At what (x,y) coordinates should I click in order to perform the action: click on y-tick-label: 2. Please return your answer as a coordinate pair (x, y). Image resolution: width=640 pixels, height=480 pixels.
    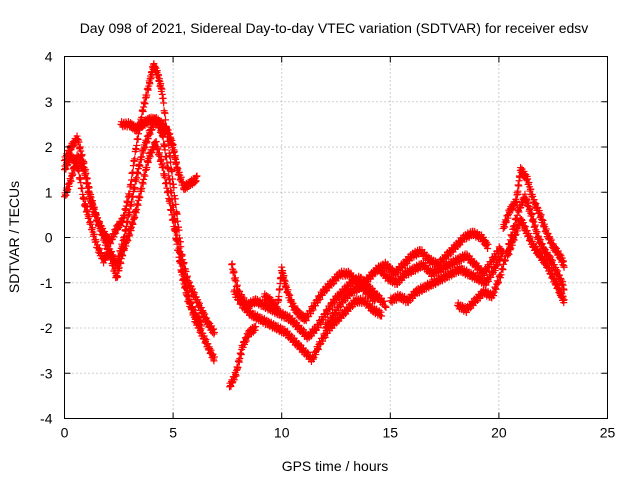
    Looking at the image, I should click on (49, 147).